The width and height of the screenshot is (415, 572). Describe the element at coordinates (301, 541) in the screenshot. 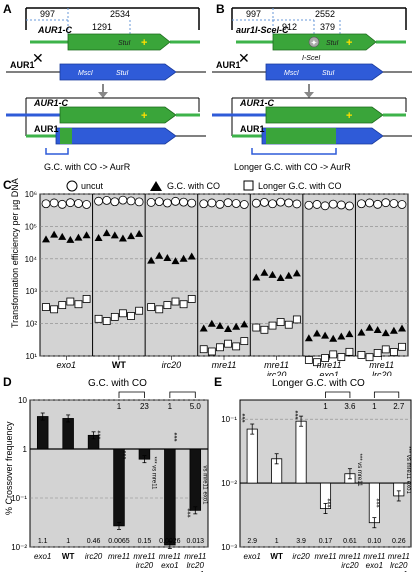

I see `bottom-number: 3.9` at that location.